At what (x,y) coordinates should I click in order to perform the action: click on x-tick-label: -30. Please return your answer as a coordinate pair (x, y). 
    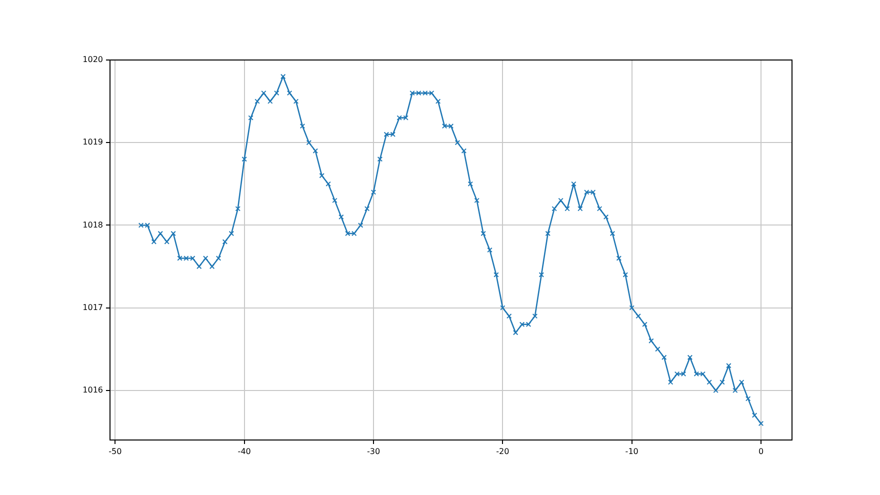
    Looking at the image, I should click on (373, 451).